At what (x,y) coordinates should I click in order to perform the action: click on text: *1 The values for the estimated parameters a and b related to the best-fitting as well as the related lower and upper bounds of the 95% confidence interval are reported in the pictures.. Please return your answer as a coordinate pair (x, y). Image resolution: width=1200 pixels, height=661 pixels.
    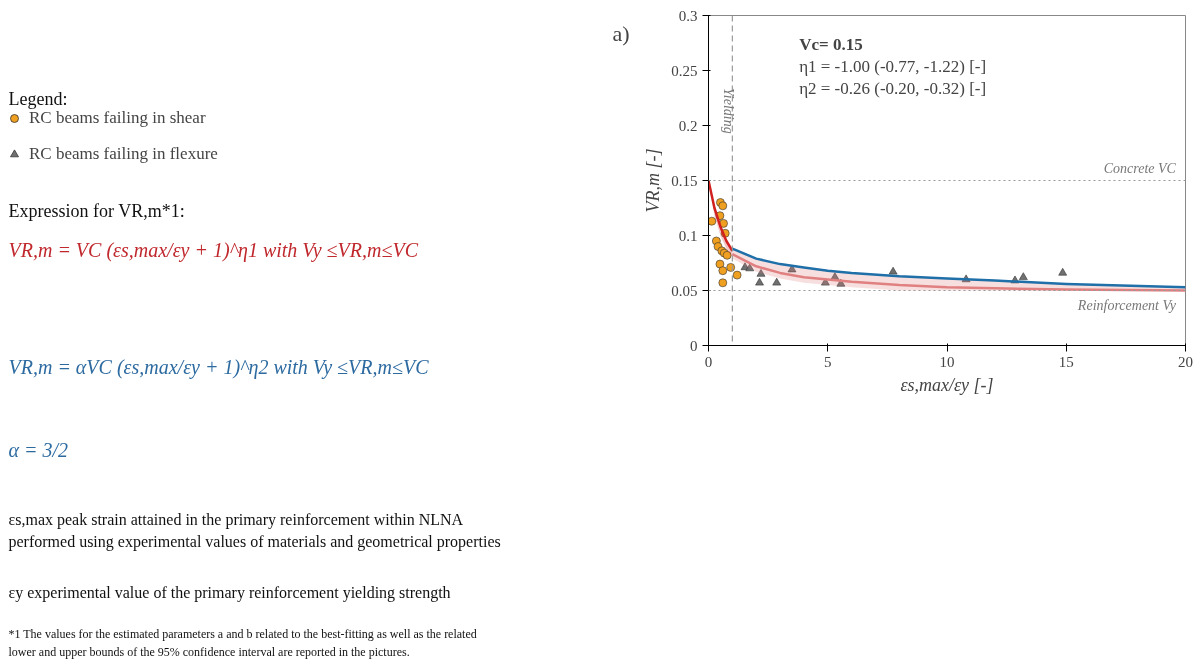
    Looking at the image, I should click on (242, 642).